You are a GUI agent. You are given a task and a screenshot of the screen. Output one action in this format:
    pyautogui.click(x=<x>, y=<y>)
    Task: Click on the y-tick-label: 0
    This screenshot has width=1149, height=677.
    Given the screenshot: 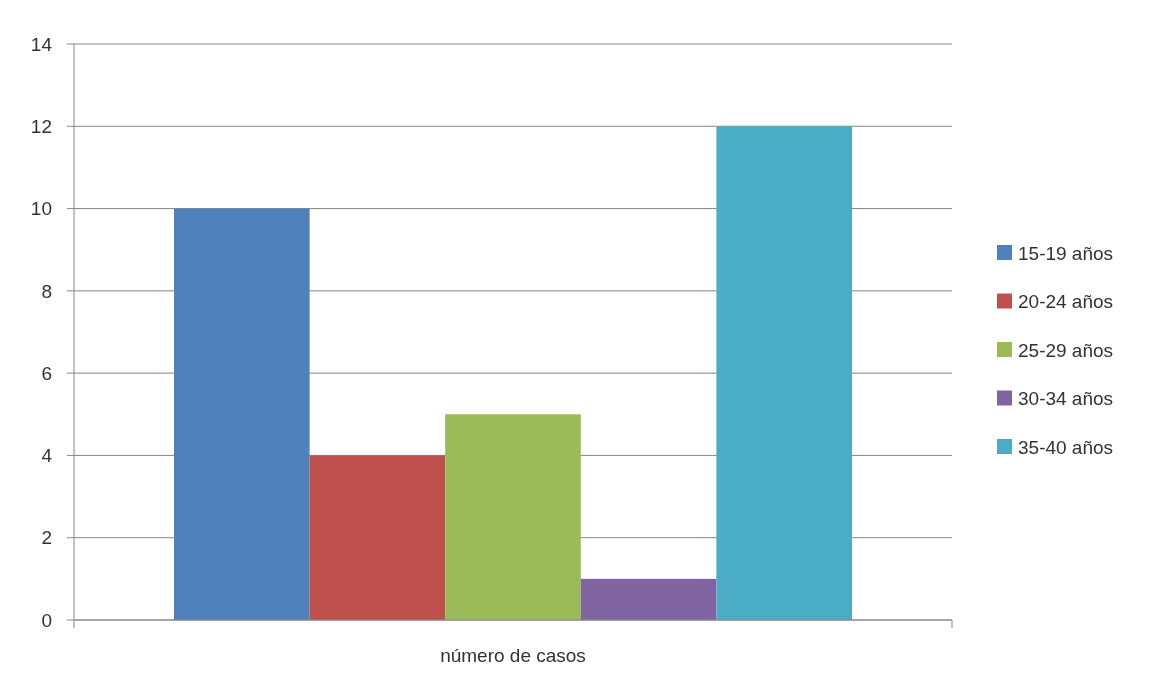 What is the action you would take?
    pyautogui.click(x=46, y=620)
    